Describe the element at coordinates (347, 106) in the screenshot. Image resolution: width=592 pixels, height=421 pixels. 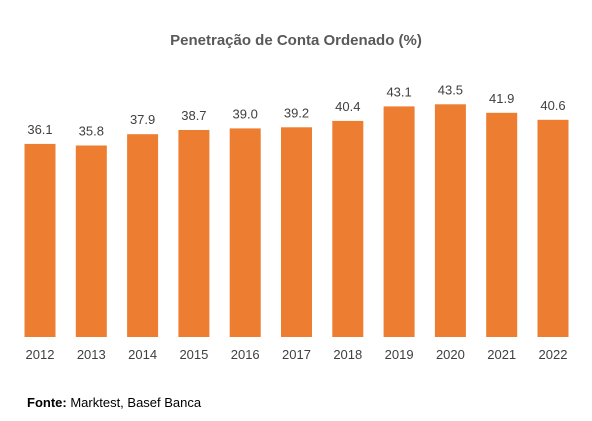
I see `value-label-2018: 40.4` at that location.